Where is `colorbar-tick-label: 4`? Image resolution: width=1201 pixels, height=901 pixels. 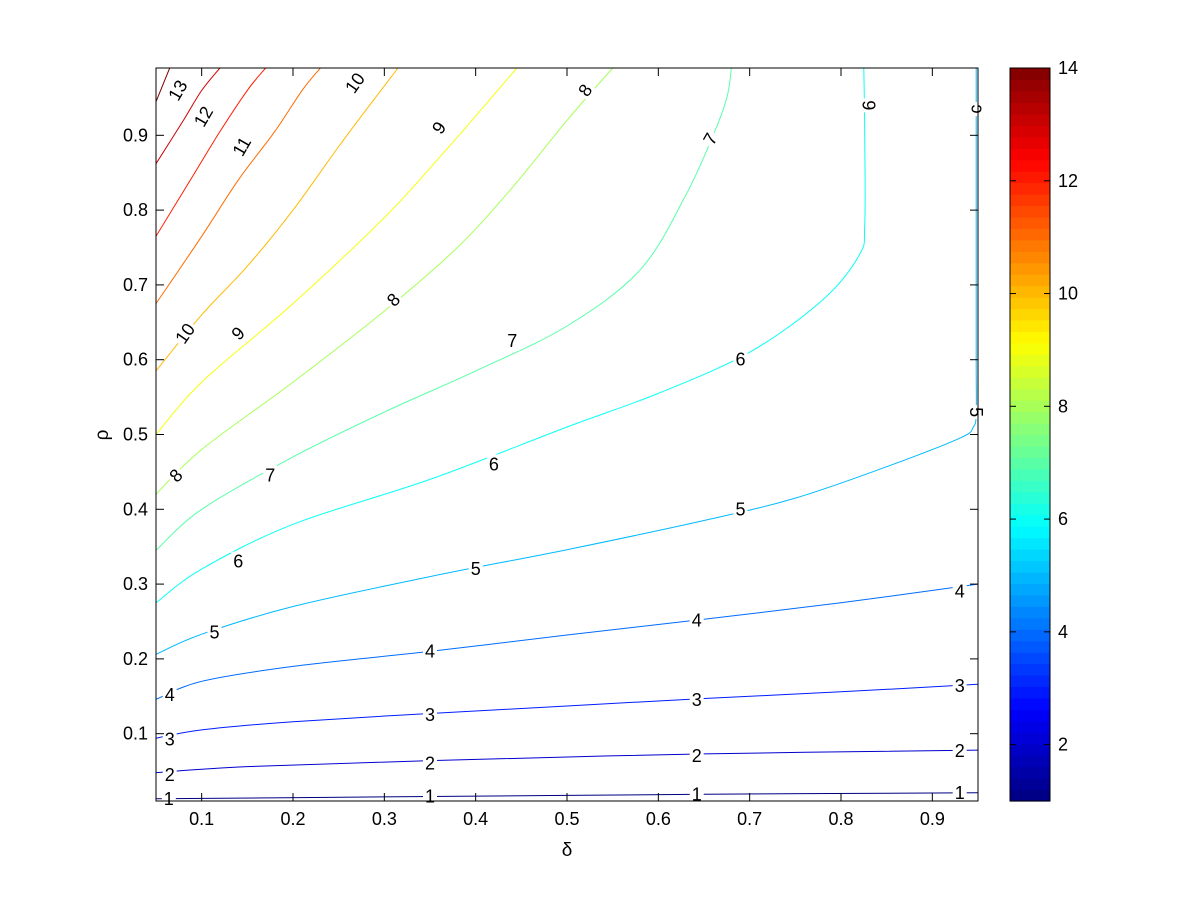
colorbar-tick-label: 4 is located at coordinates (1063, 632).